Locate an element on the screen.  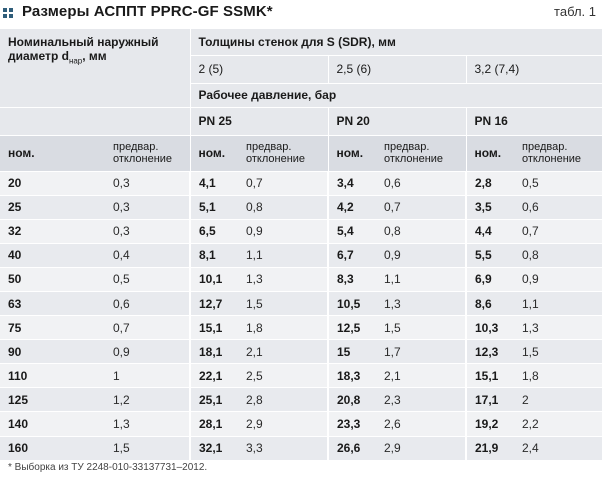
table-row: 25 0,3 5,1 0,8 4,2 0,7 3,5 0,6 is located at coordinates (301, 207).